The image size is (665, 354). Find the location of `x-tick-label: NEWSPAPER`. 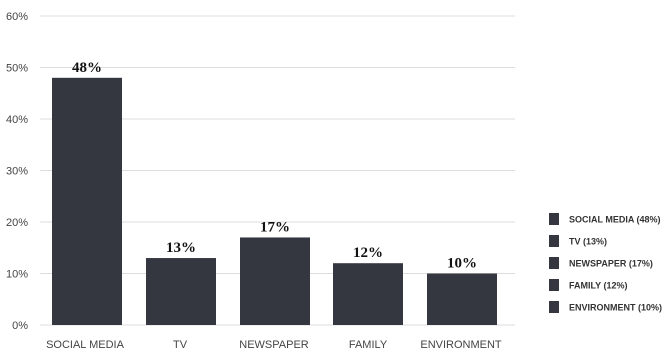

x-tick-label: NEWSPAPER is located at coordinates (274, 345).